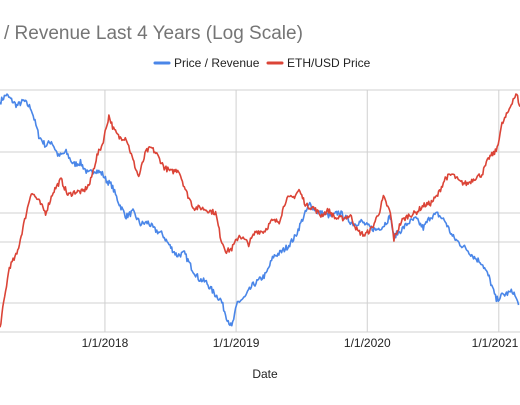 This screenshot has width=520, height=405. What do you see at coordinates (105, 343) in the screenshot?
I see `x-tick-label: 1/1/2018` at bounding box center [105, 343].